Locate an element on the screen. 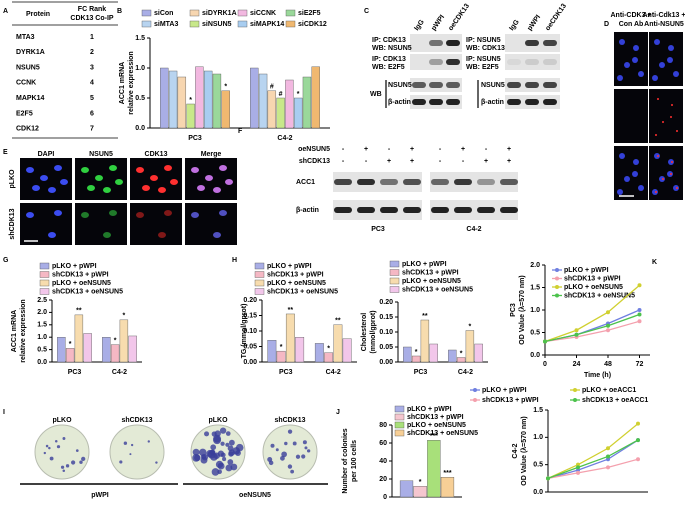 The image size is (685, 507). legend-label: siNSUN5 is located at coordinates (217, 24).